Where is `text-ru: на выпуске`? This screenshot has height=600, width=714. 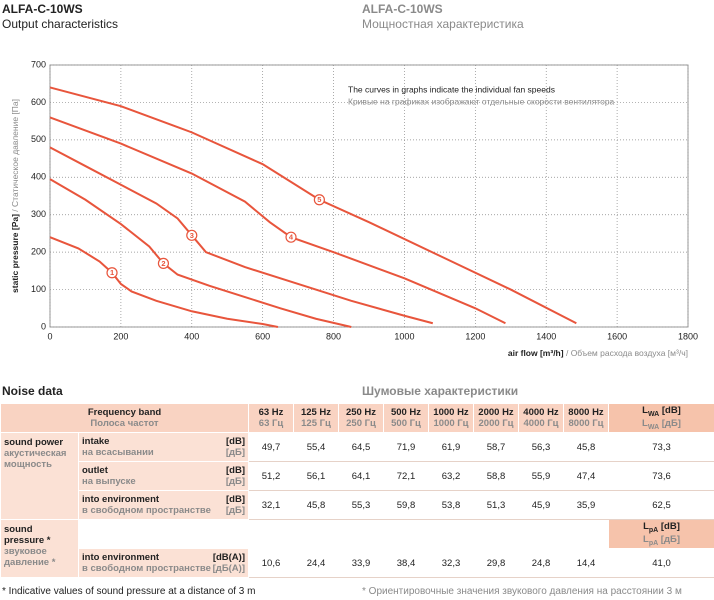 text-ru: на выпуске is located at coordinates (109, 481).